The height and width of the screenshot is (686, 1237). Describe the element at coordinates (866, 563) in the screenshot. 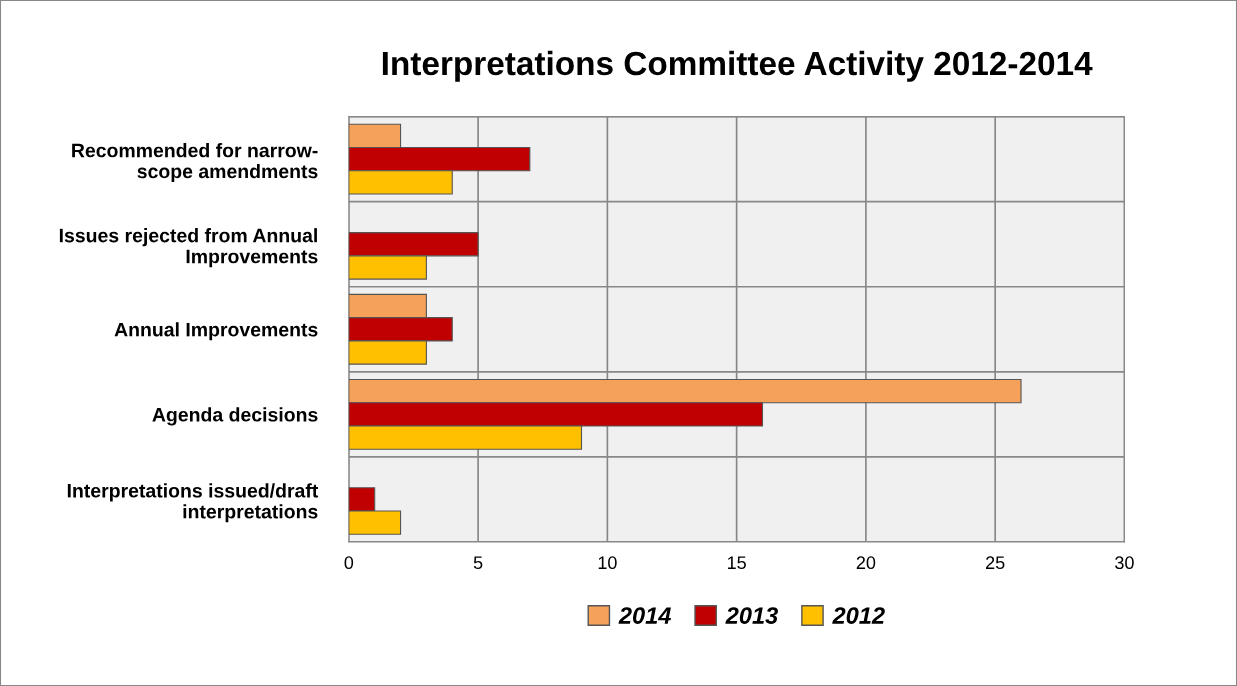

I see `x-tick-label: 20` at that location.